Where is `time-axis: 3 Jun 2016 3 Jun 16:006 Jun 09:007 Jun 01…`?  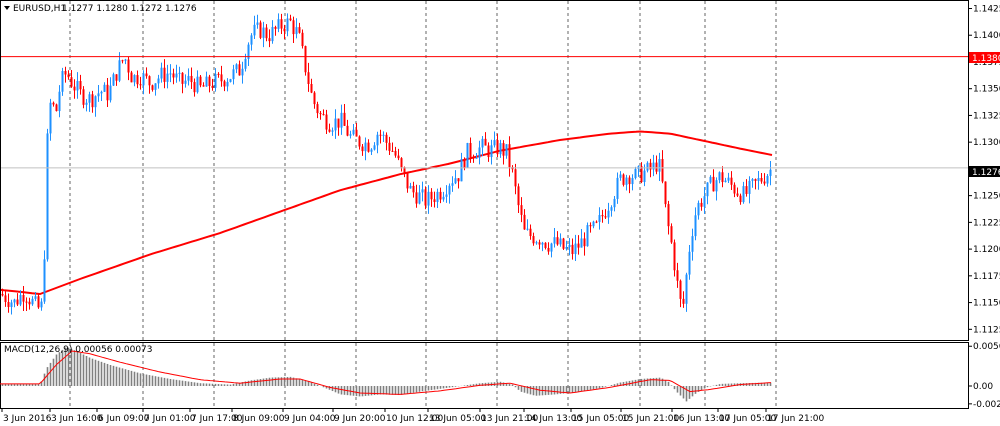 time-axis: 3 Jun 2016 3 Jun 16:006 Jun 09:007 Jun 01… is located at coordinates (412, 416).